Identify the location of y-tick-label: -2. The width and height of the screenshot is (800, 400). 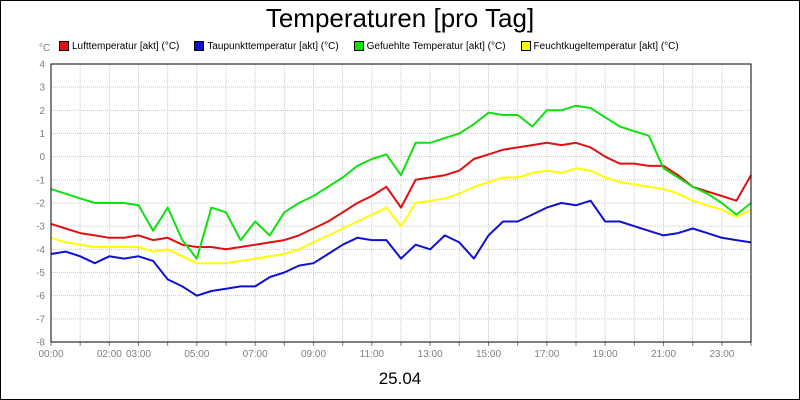
(40, 204).